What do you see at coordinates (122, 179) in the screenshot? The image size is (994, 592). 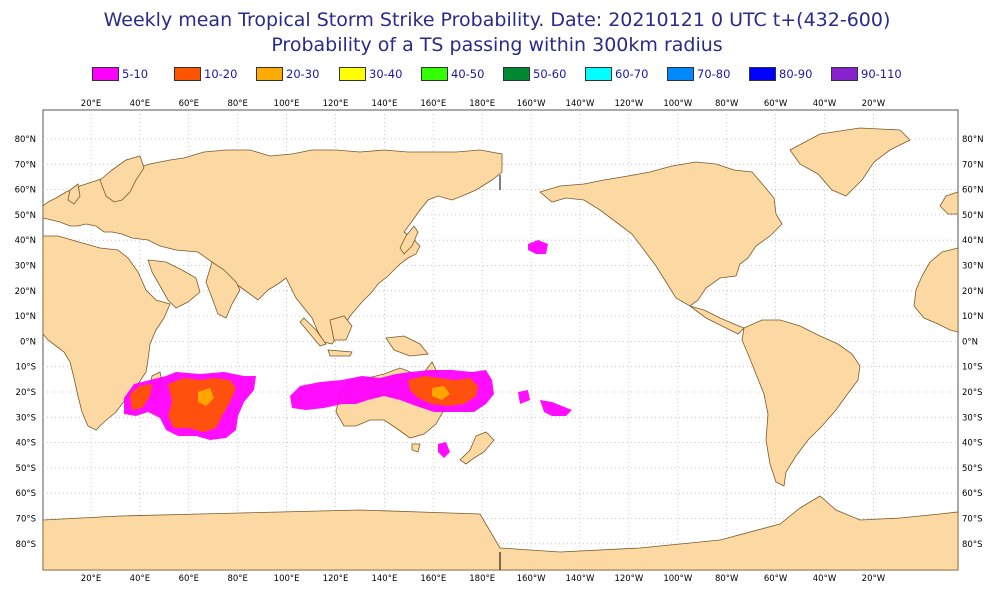 I see `land-scandinavia` at bounding box center [122, 179].